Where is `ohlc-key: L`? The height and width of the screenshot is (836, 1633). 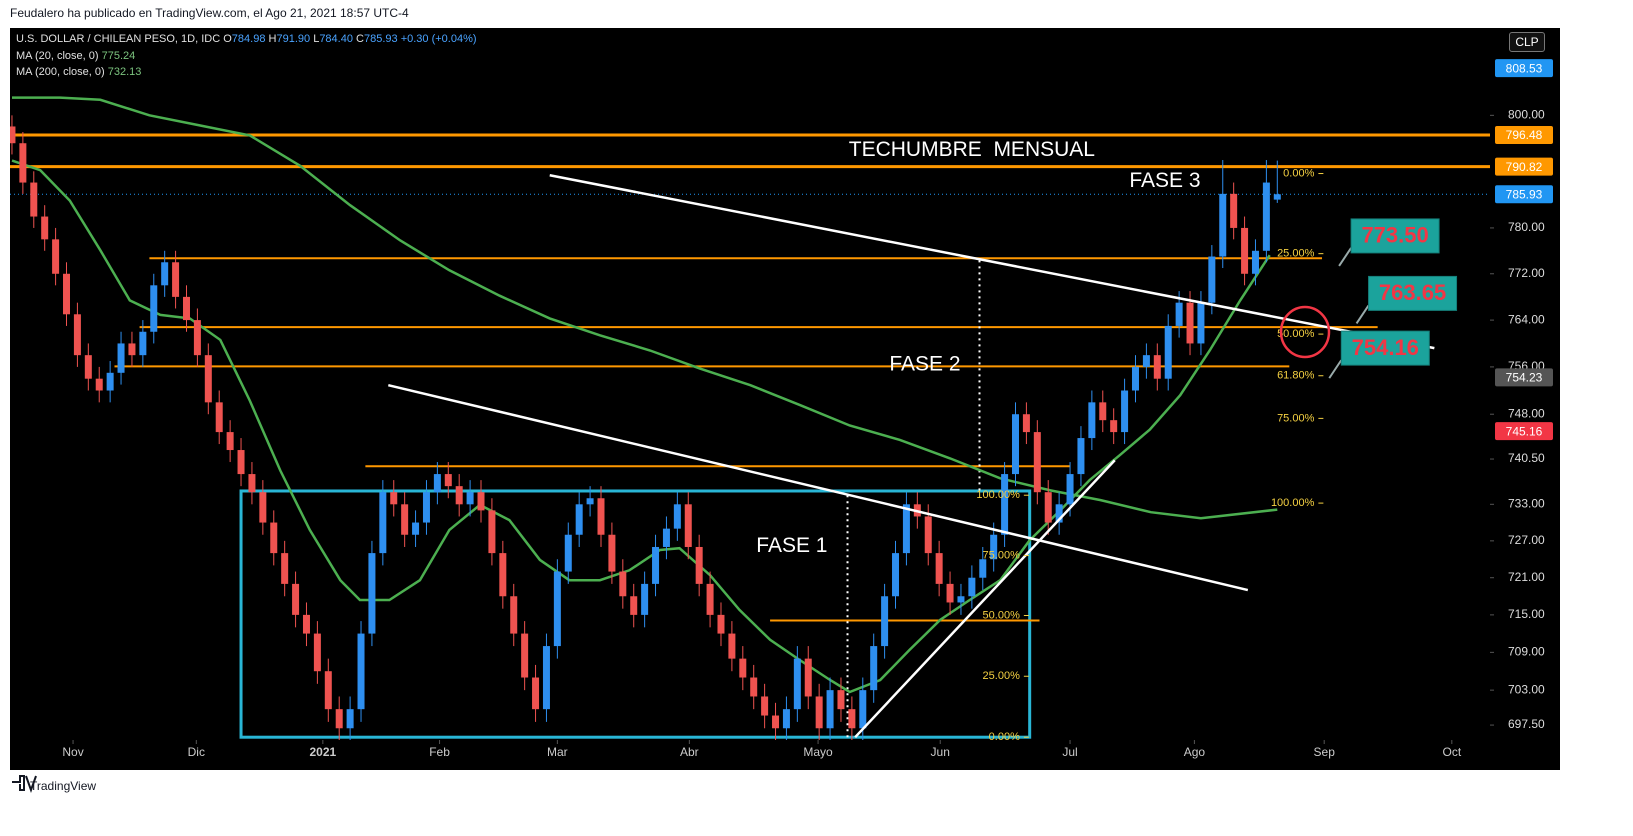
ohlc-key: L is located at coordinates (316, 39).